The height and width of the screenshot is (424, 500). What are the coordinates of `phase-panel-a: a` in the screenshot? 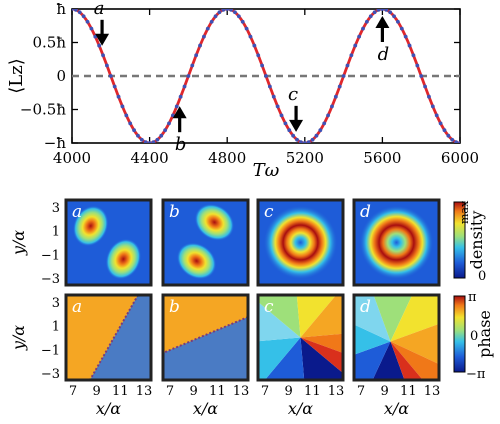 It's located at (108, 337).